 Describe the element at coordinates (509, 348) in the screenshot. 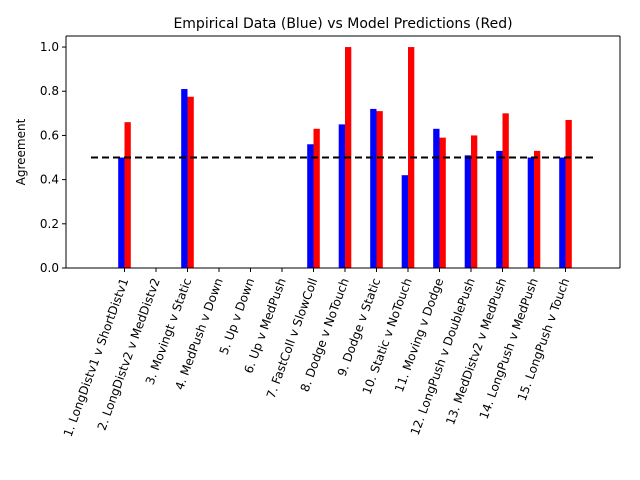

I see `x-tick-label: 14. LongPush v MedPush` at that location.